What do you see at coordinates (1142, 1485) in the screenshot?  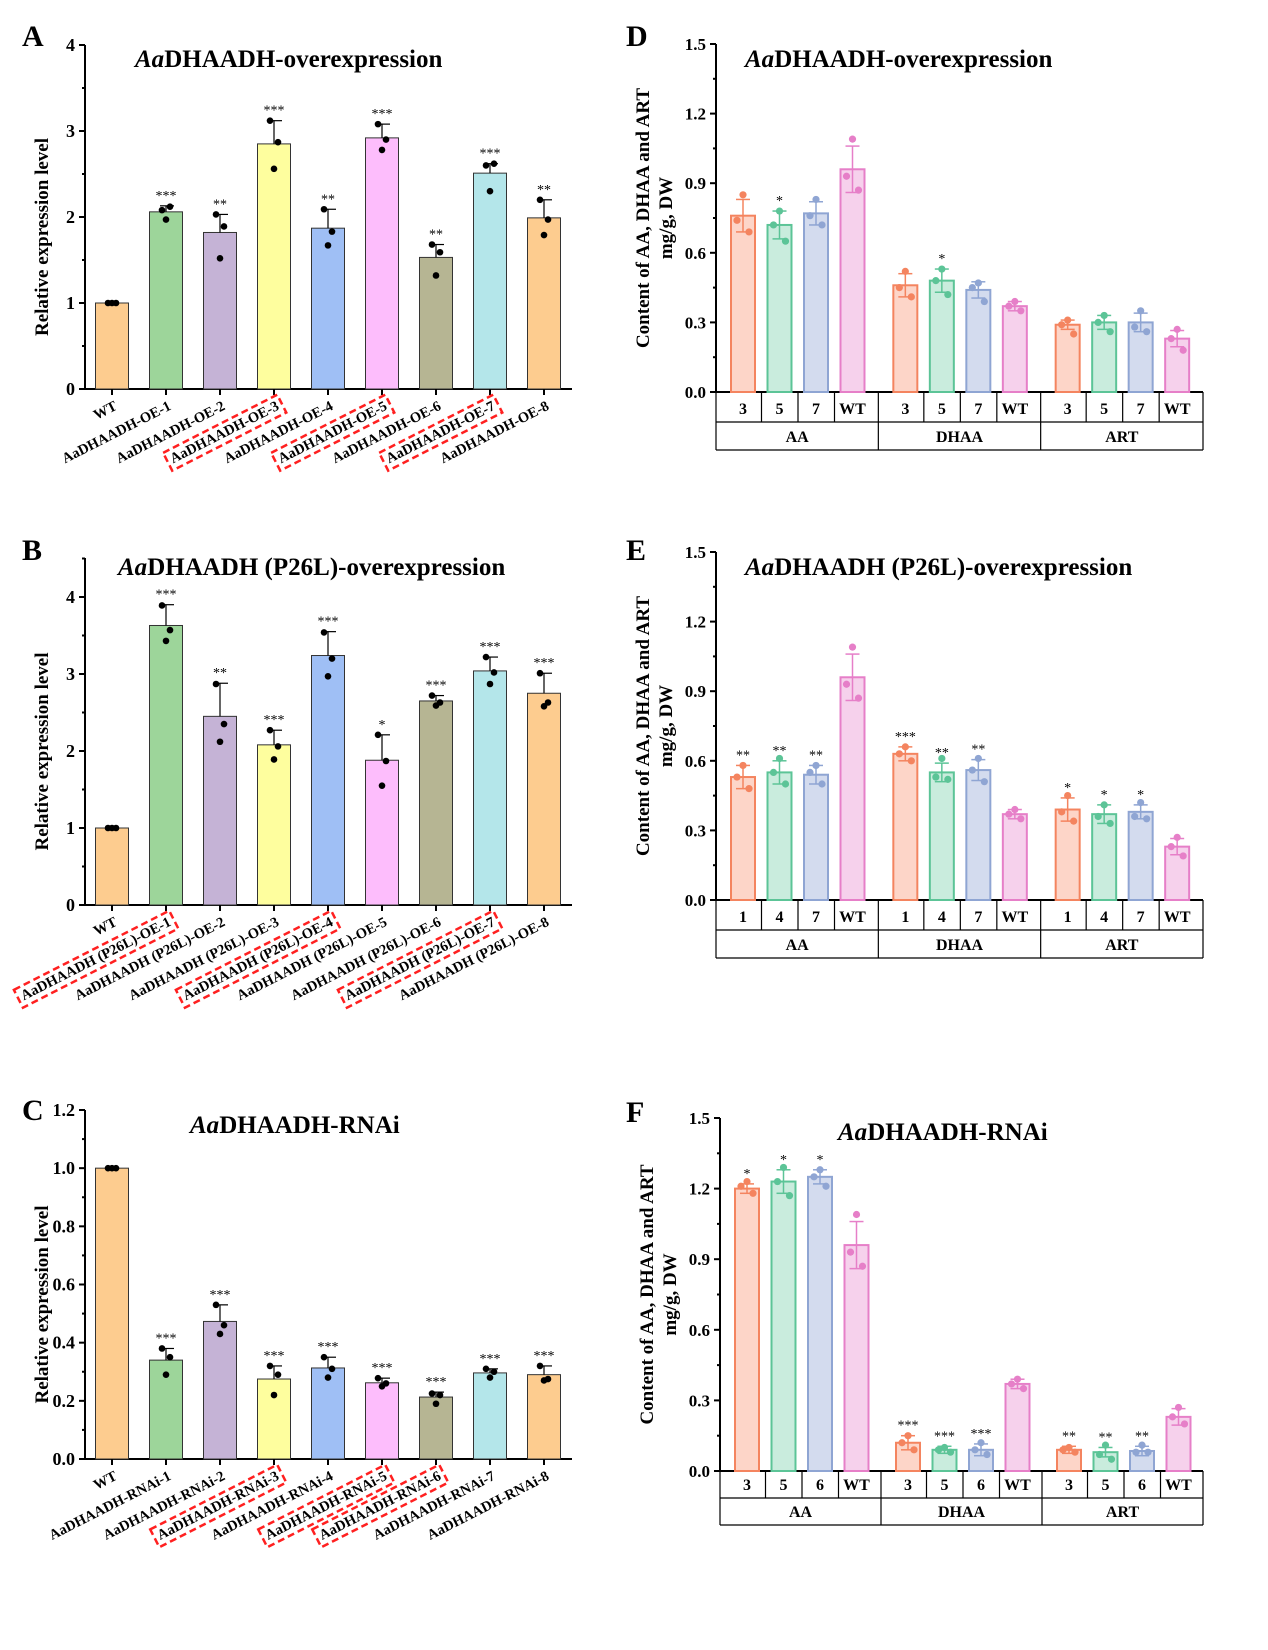 I see `sample-label: 6` at bounding box center [1142, 1485].